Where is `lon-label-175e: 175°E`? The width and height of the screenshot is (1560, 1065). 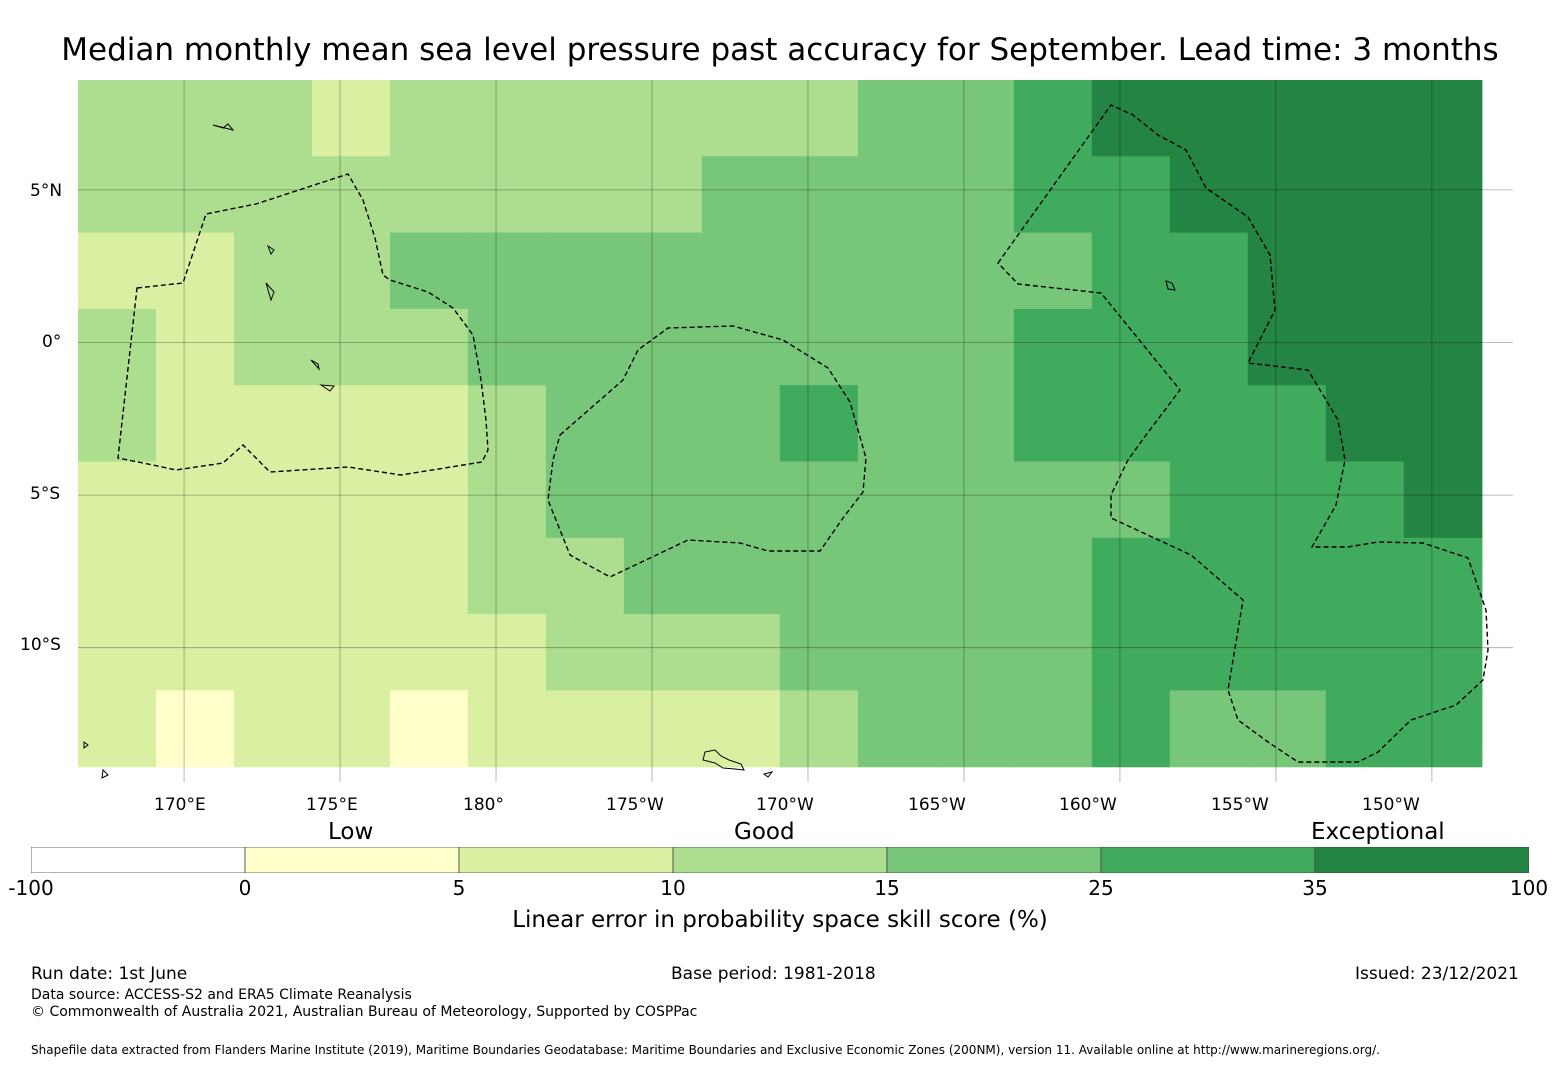
lon-label-175e: 175°E is located at coordinates (332, 805).